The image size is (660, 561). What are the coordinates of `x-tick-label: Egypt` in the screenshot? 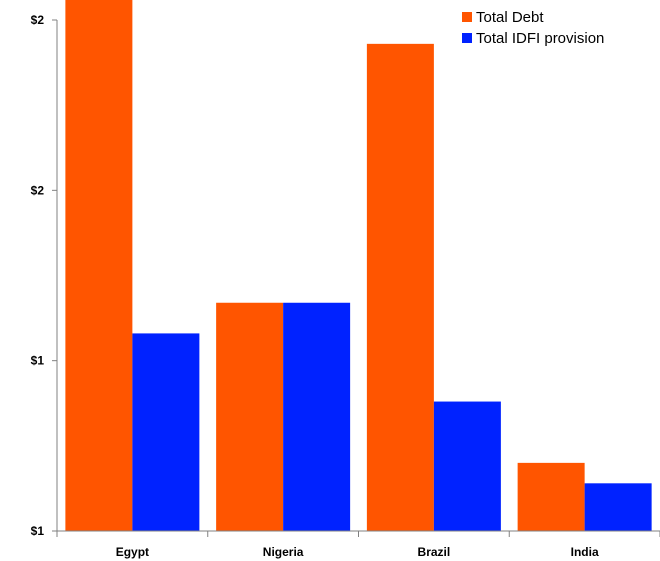 It's located at (132, 552).